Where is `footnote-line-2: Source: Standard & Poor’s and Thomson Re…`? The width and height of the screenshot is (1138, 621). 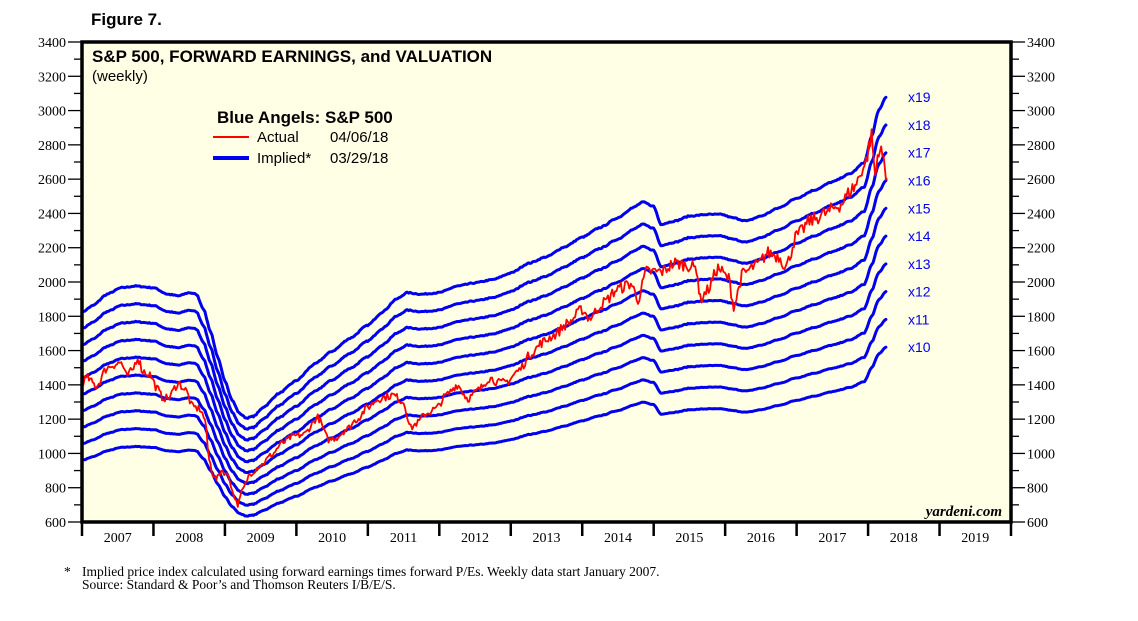 footnote-line-2: Source: Standard & Poor’s and Thomson Re… is located at coordinates (239, 584).